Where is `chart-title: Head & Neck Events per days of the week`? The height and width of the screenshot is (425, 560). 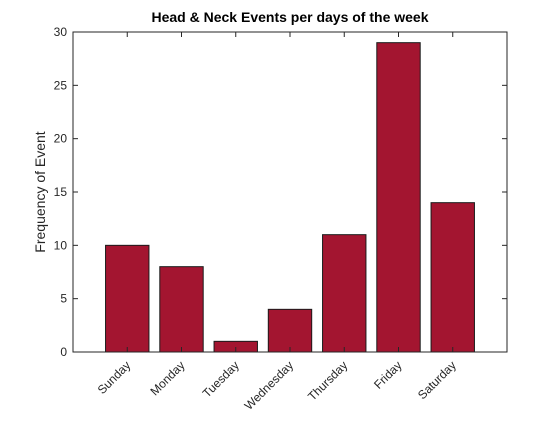 chart-title: Head & Neck Events per days of the week is located at coordinates (290, 17).